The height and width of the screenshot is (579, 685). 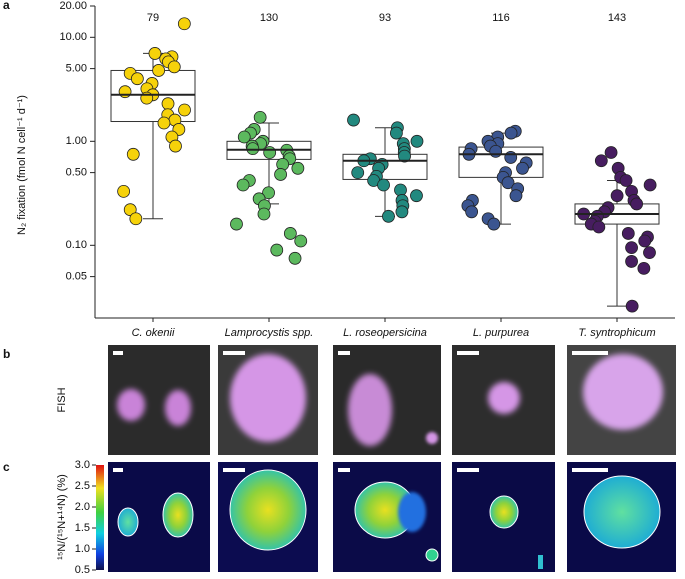 I want to click on y-tick-label: 1.00, so click(x=76, y=141).